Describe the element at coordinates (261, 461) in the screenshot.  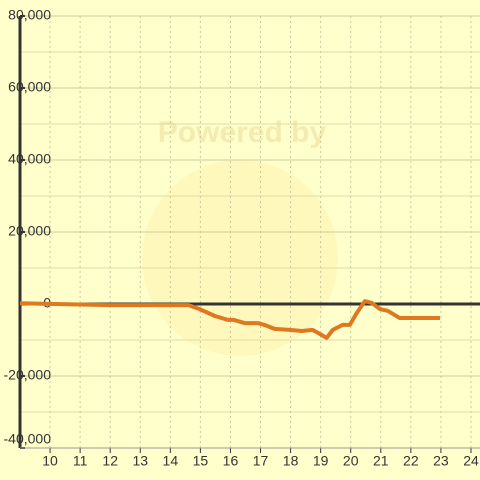
I see `x-tick-label: 17` at that location.